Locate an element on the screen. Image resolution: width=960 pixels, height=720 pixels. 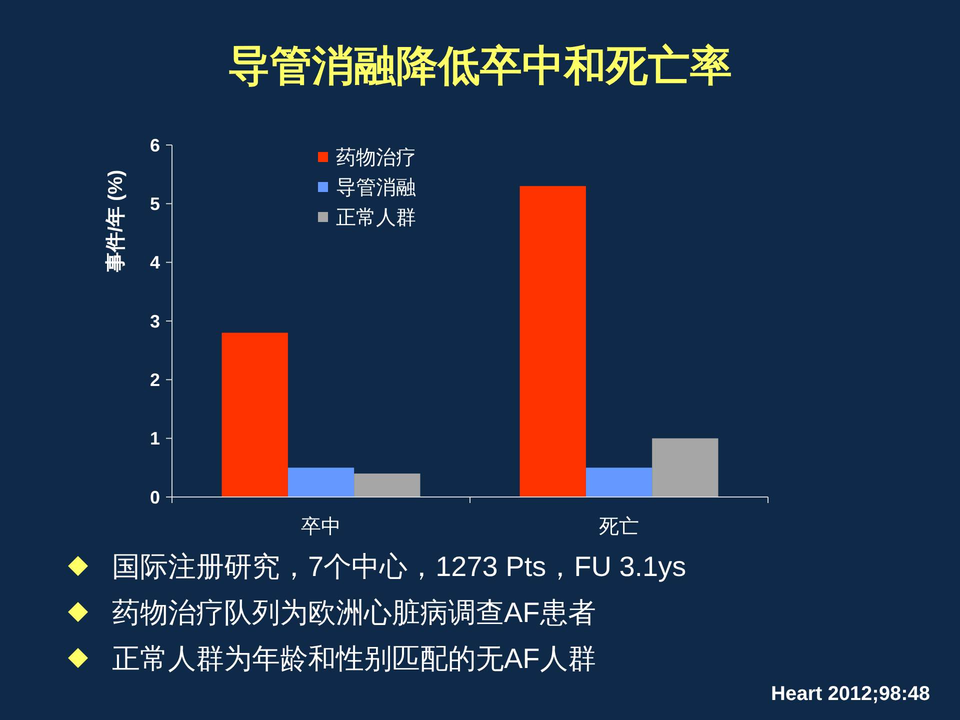
x-tick-label: 卒中 is located at coordinates (321, 527).